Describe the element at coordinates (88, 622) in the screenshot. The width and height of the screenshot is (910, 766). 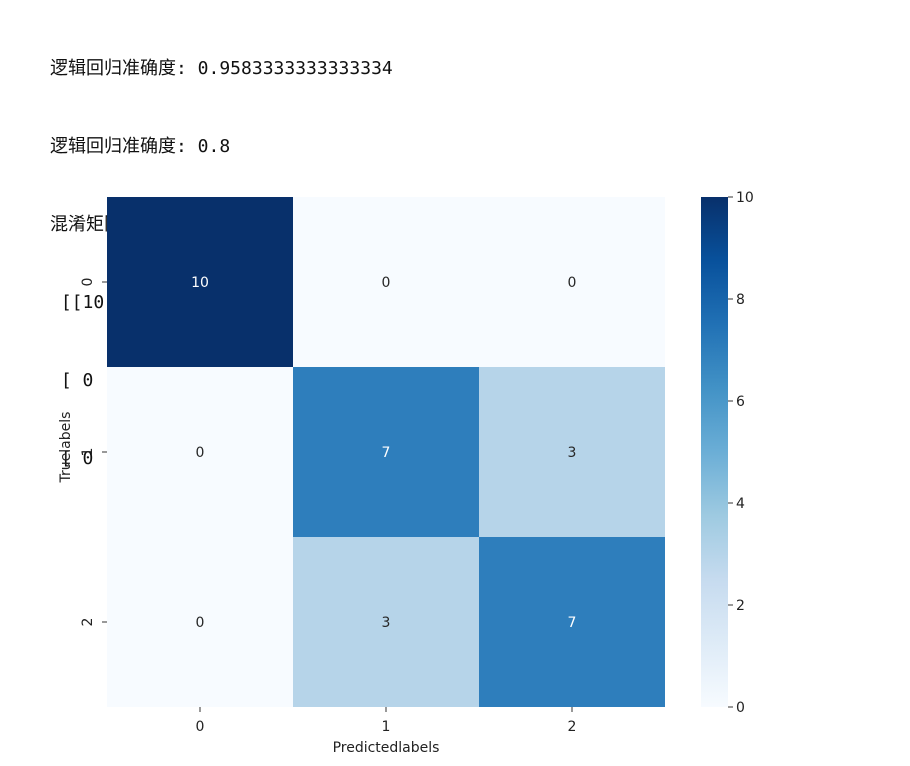
I see `y-tick-label: 2` at that location.